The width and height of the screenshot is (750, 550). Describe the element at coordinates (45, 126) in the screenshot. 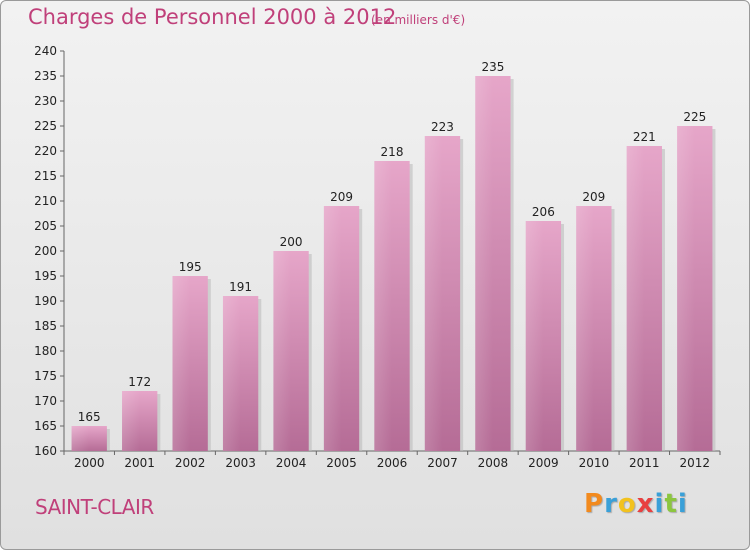

I see `y-tick-label: 225` at that location.